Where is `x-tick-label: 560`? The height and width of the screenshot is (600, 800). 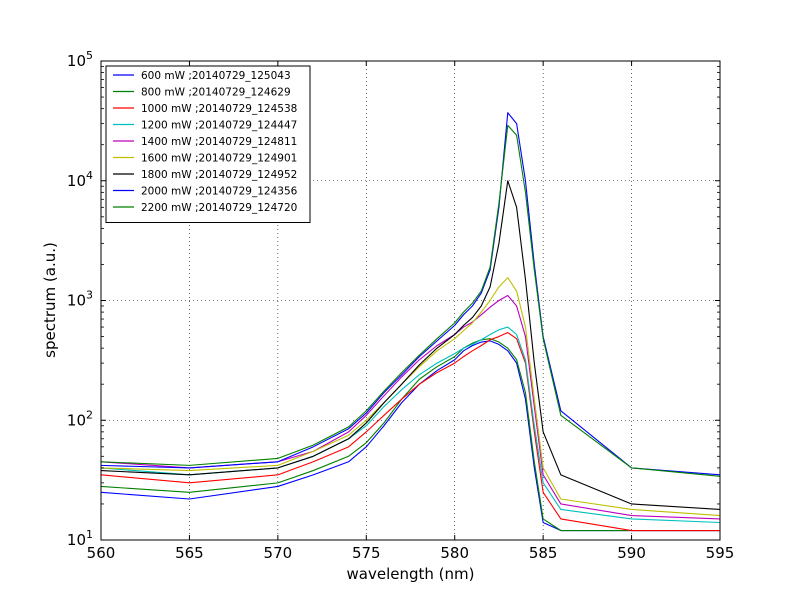
x-tick-label: 560 is located at coordinates (101, 553).